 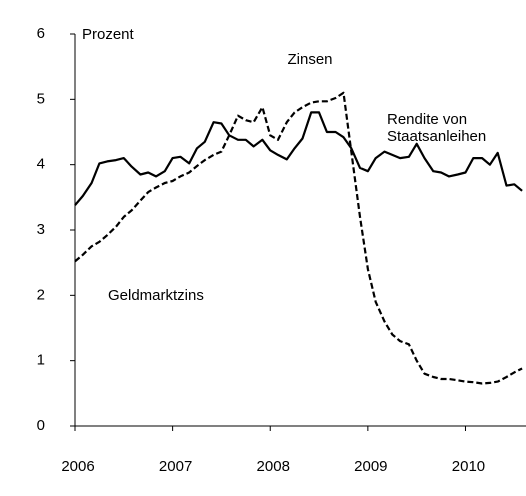 I want to click on annotation: Staatsanleihen, so click(x=436, y=136).